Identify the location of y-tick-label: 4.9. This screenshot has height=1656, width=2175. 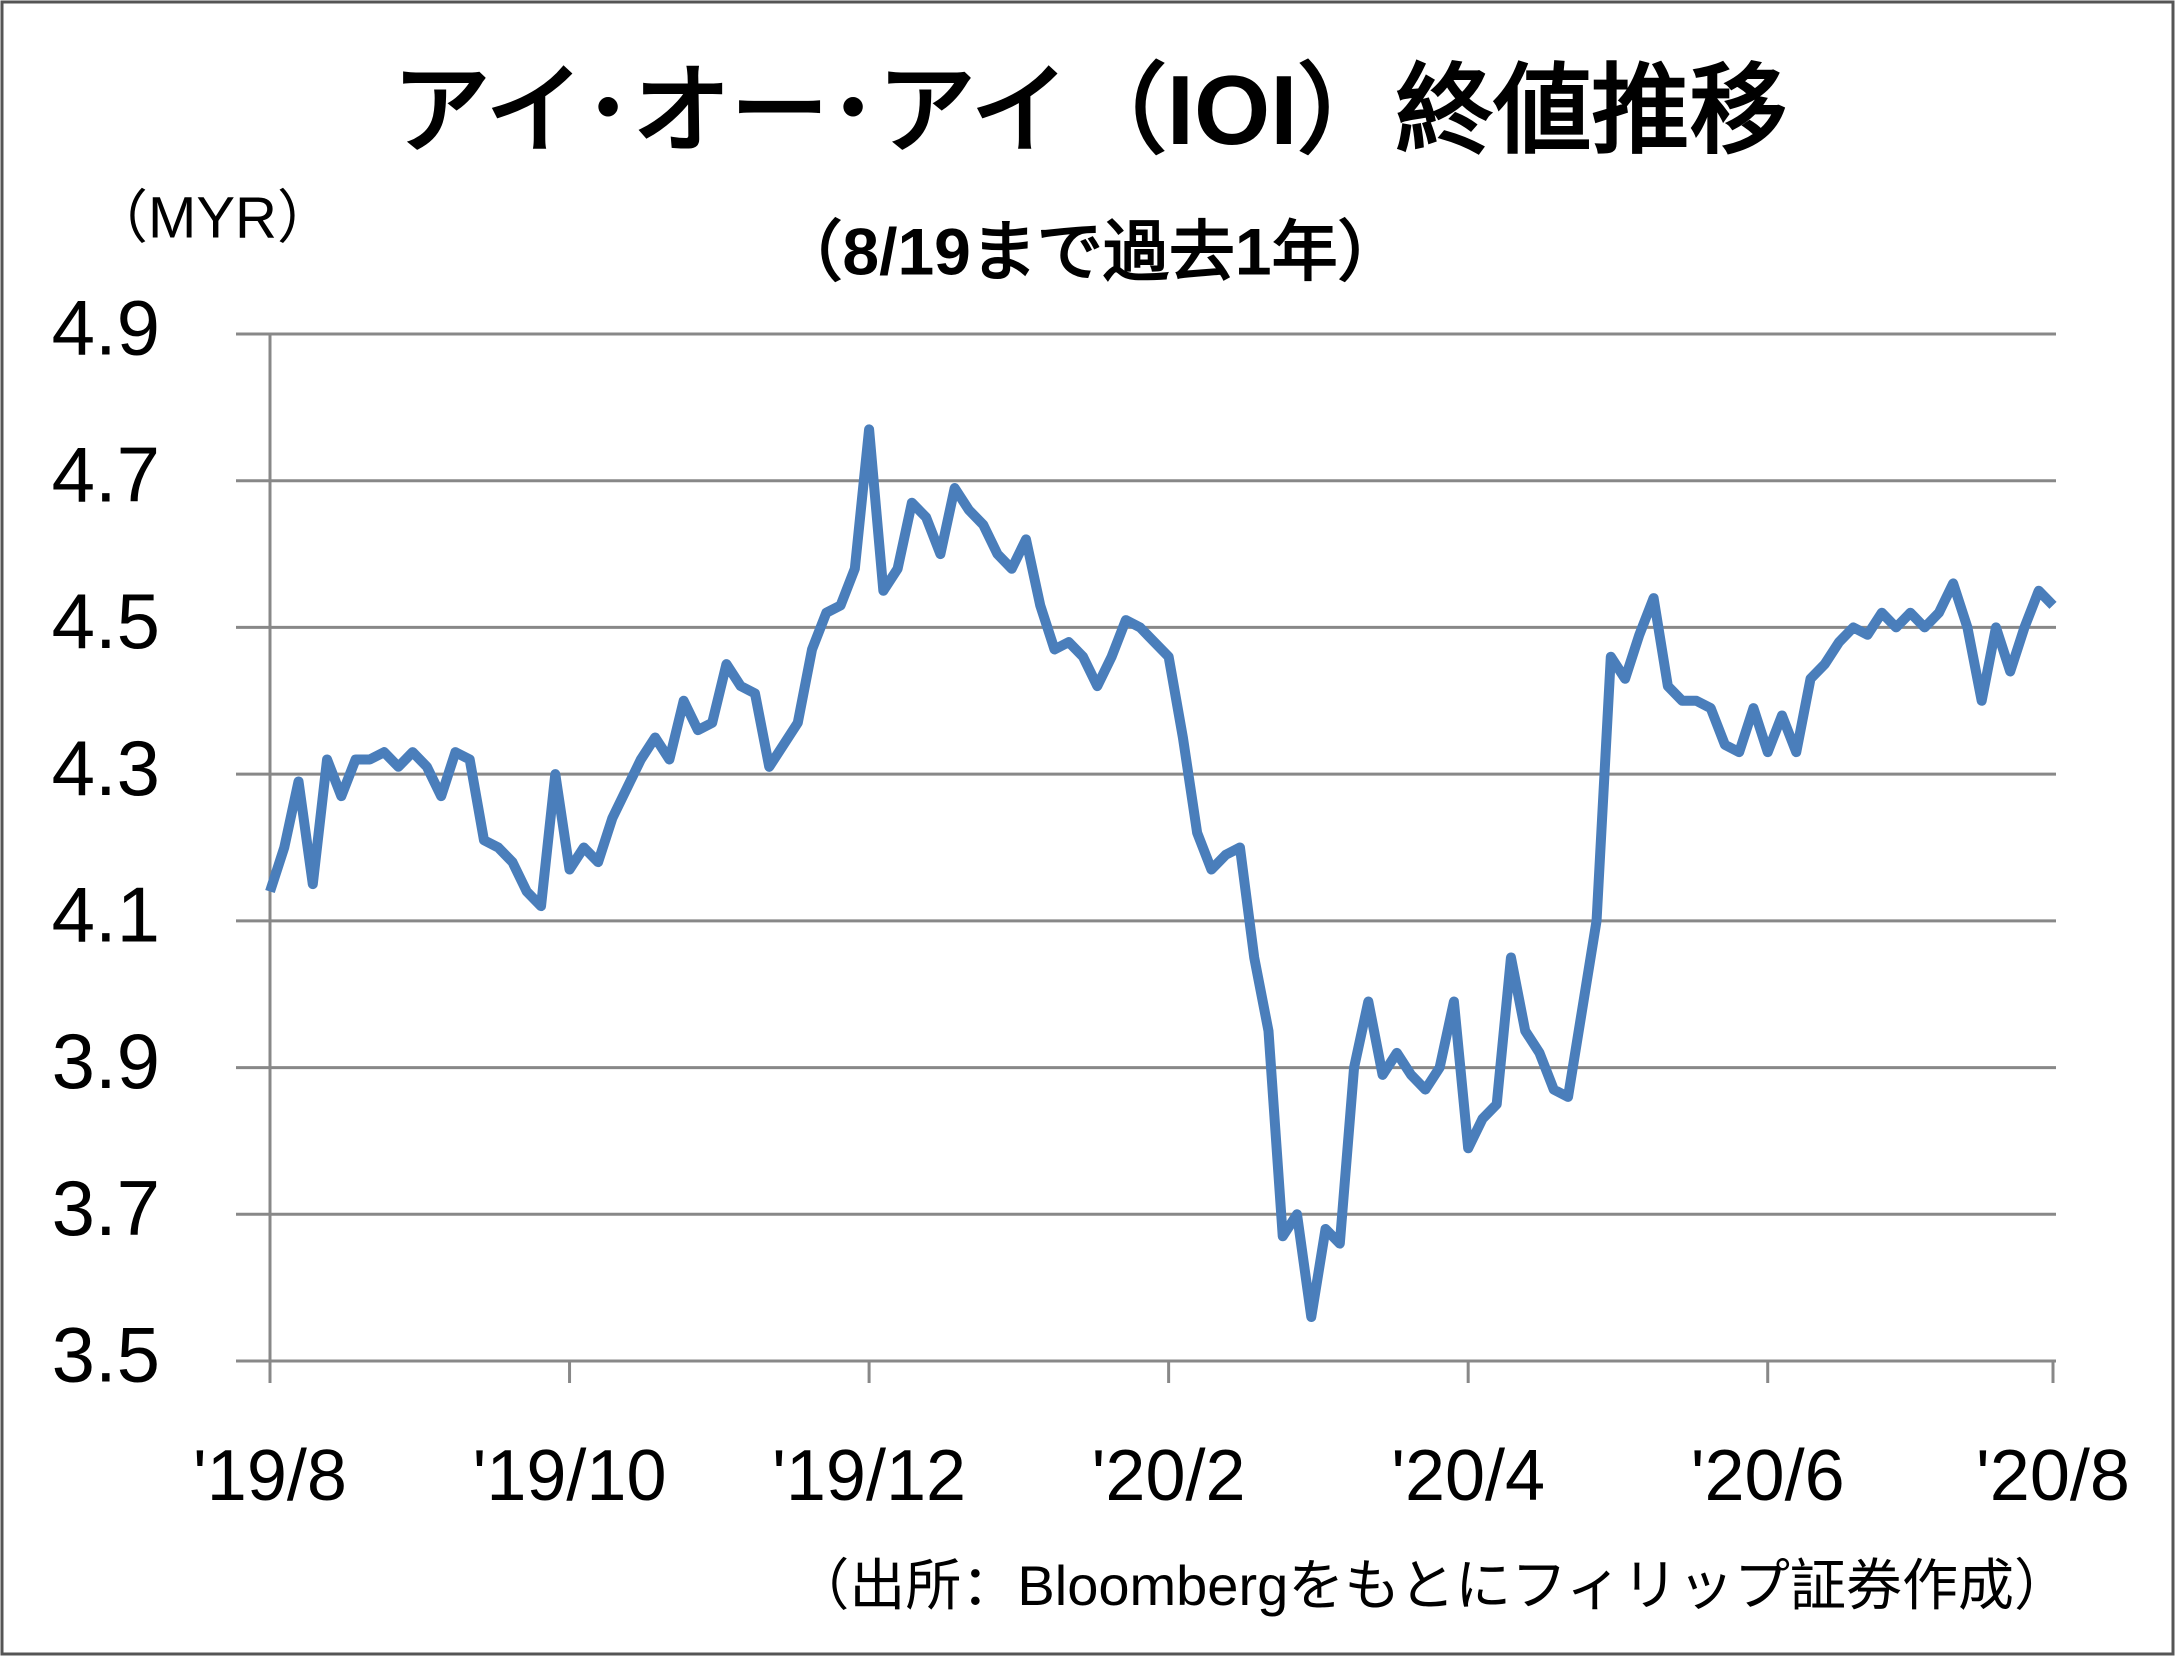
(106, 328).